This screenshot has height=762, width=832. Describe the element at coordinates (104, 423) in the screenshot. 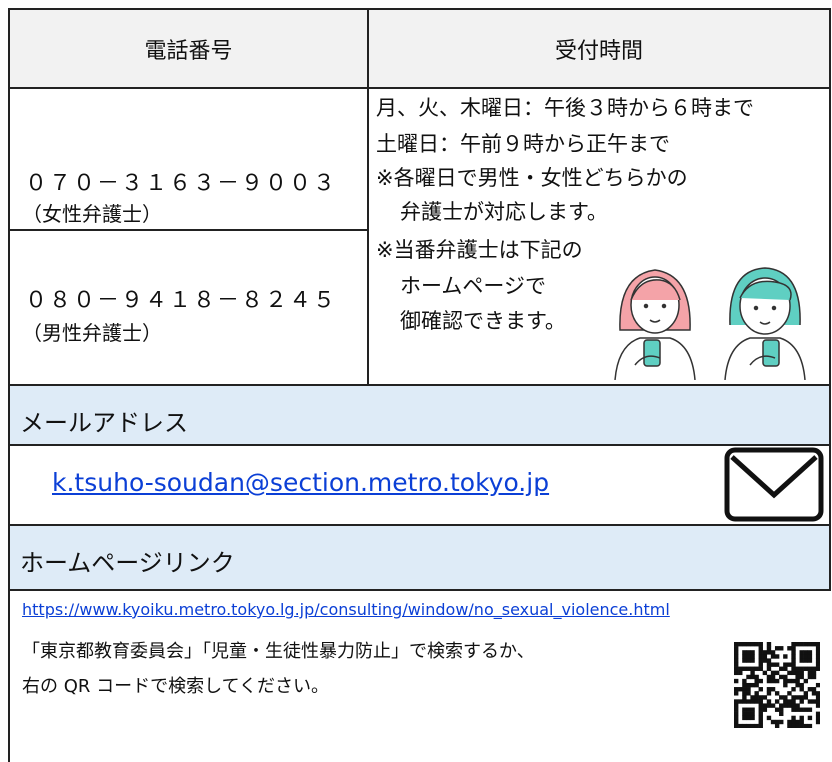

I see `section-title: メールアドレス` at that location.